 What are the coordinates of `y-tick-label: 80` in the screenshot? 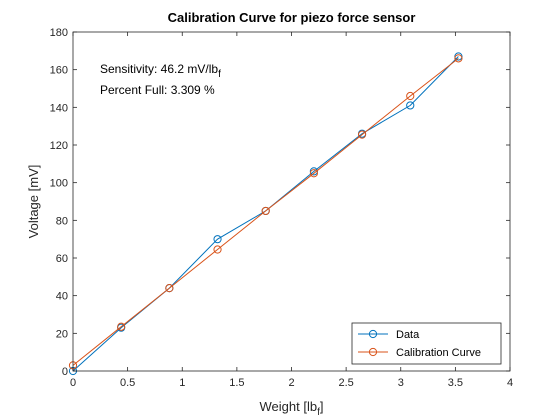 It's located at (62, 221).